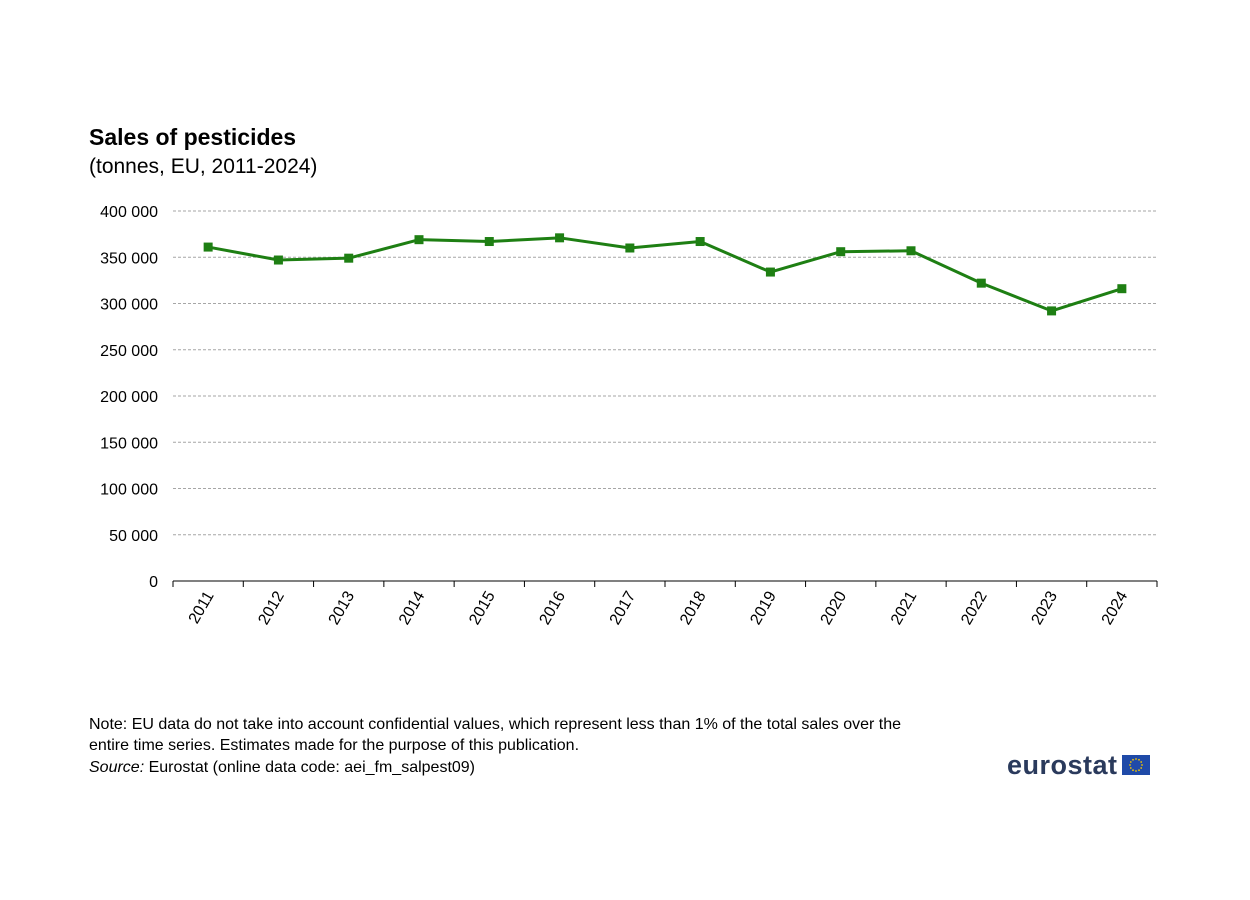 This screenshot has width=1250, height=900. What do you see at coordinates (482, 607) in the screenshot?
I see `x-tick-label: 2015` at bounding box center [482, 607].